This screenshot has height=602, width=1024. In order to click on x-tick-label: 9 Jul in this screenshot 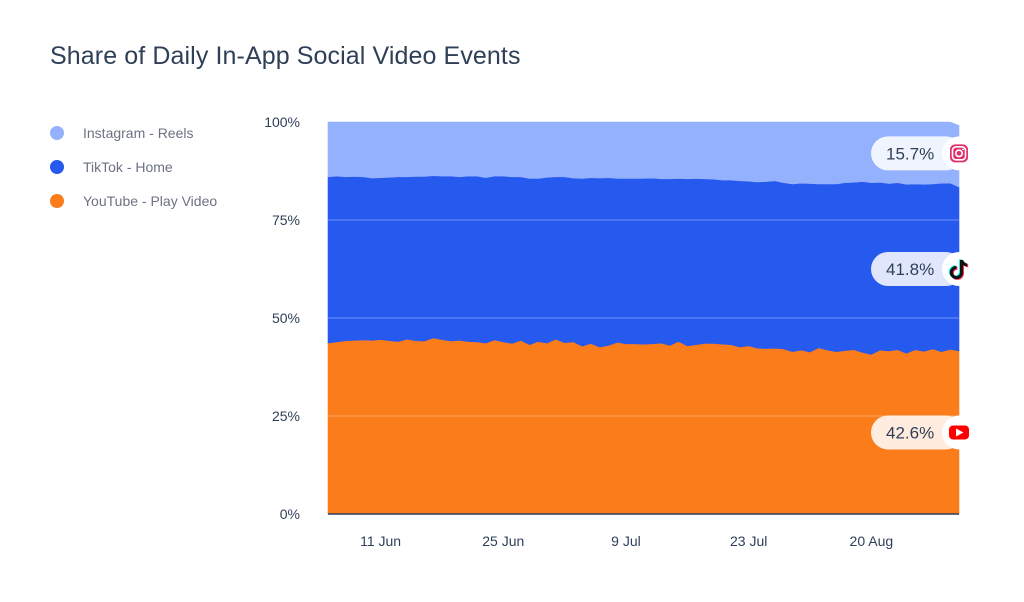, I will do `click(626, 541)`.